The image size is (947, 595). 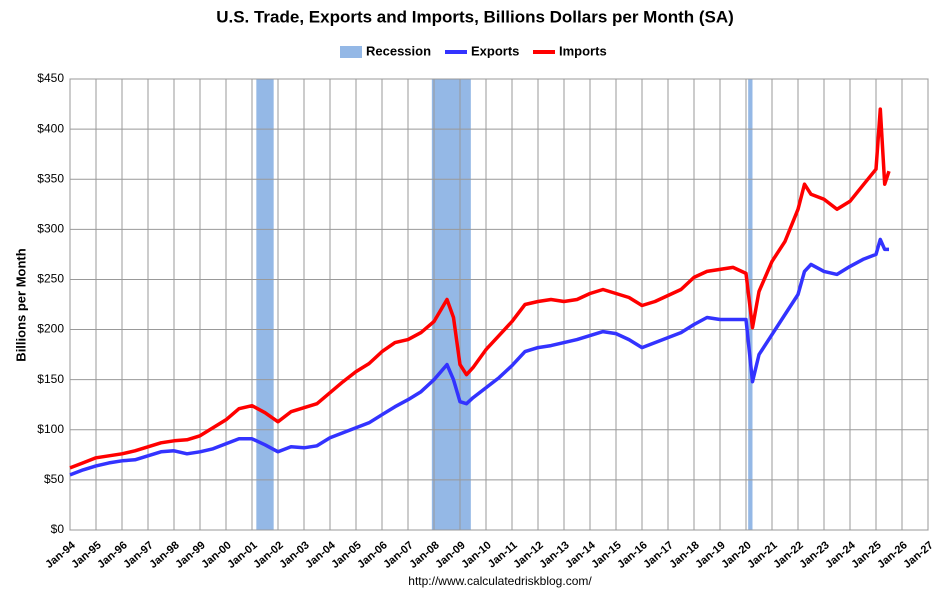 What do you see at coordinates (500, 581) in the screenshot?
I see `source: http://www.calculatedriskblog.com/` at bounding box center [500, 581].